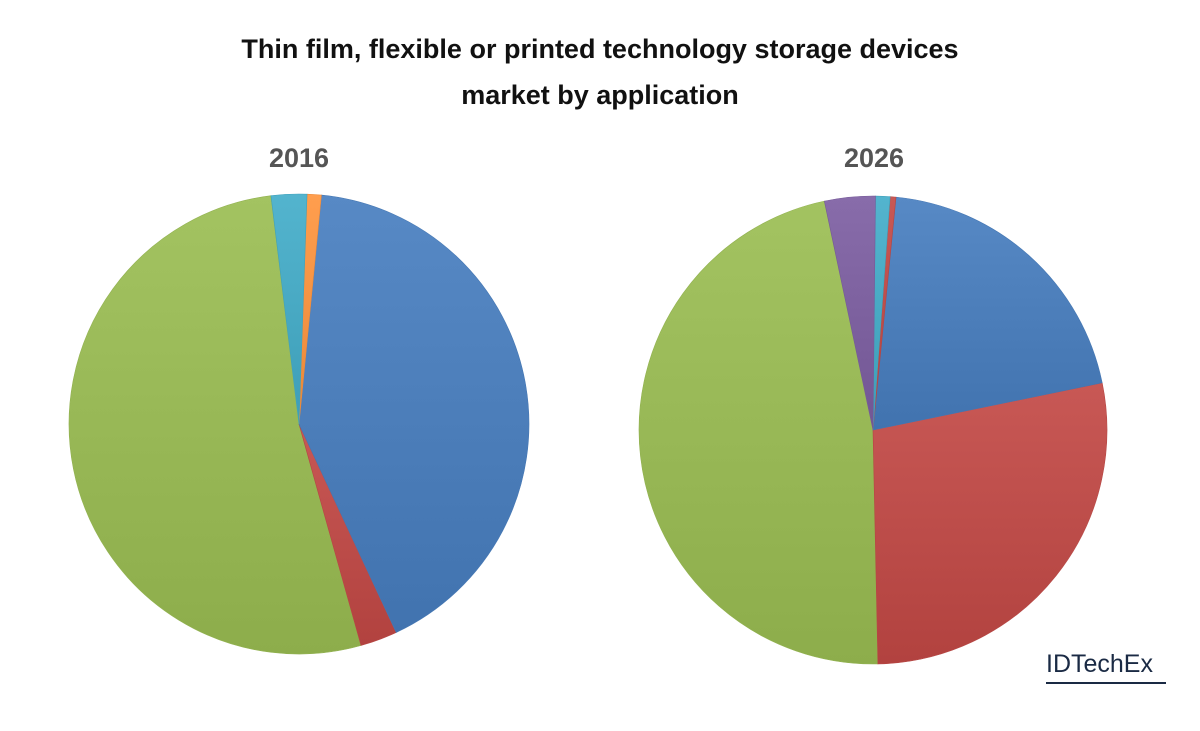 This screenshot has height=731, width=1200. I want to click on chart-title-line-2: market by application, so click(600, 95).